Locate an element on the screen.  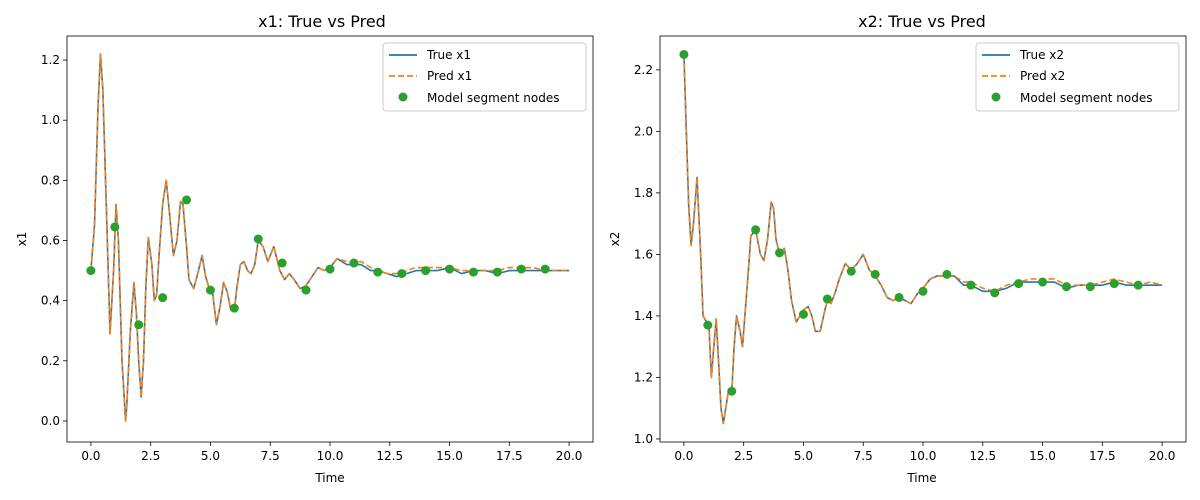
y-tick-label: 0.6 is located at coordinates (50, 241).